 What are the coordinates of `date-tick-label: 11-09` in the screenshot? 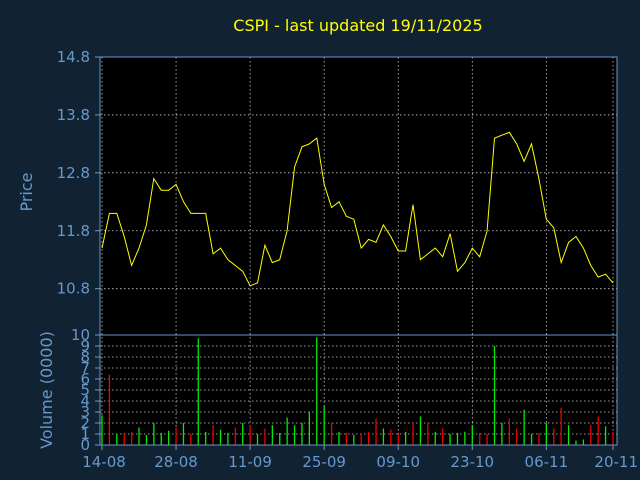 It's located at (250, 462).